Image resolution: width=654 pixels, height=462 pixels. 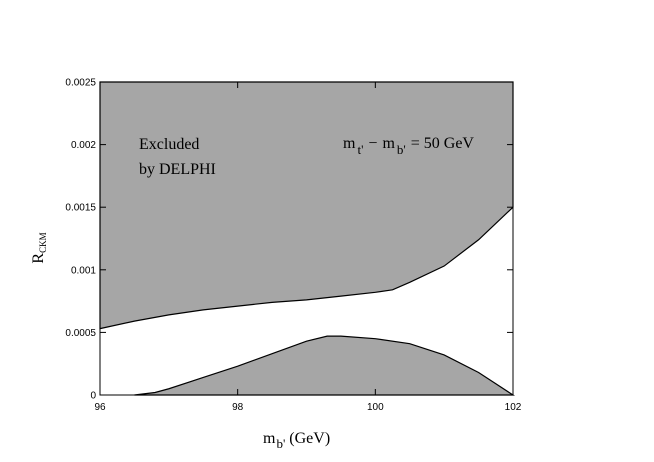 I want to click on y-label-sub: CKM, so click(x=43, y=242).